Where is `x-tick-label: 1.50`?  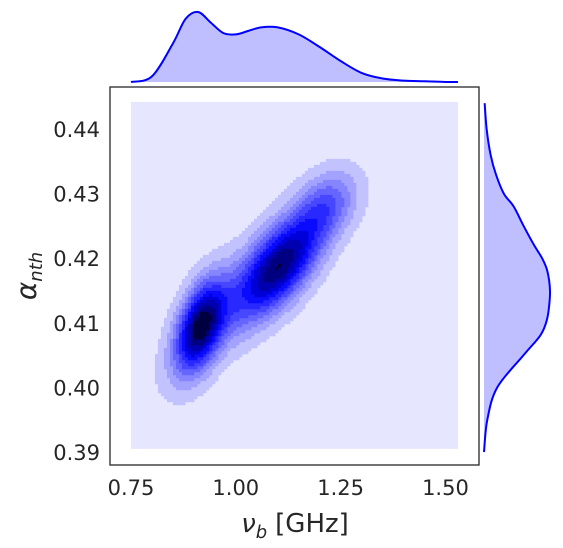
x-tick-label: 1.50 is located at coordinates (445, 488).